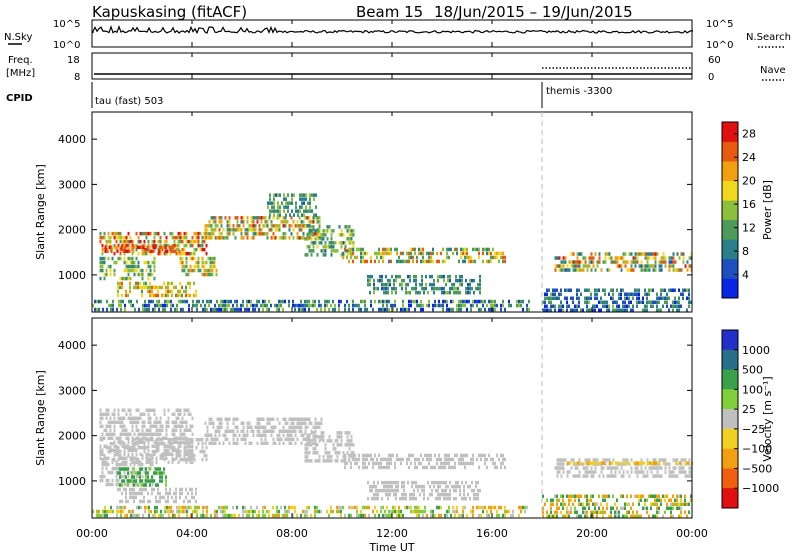  Describe the element at coordinates (749, 181) in the screenshot. I see `power-colorbar-tick-label: 20` at that location.